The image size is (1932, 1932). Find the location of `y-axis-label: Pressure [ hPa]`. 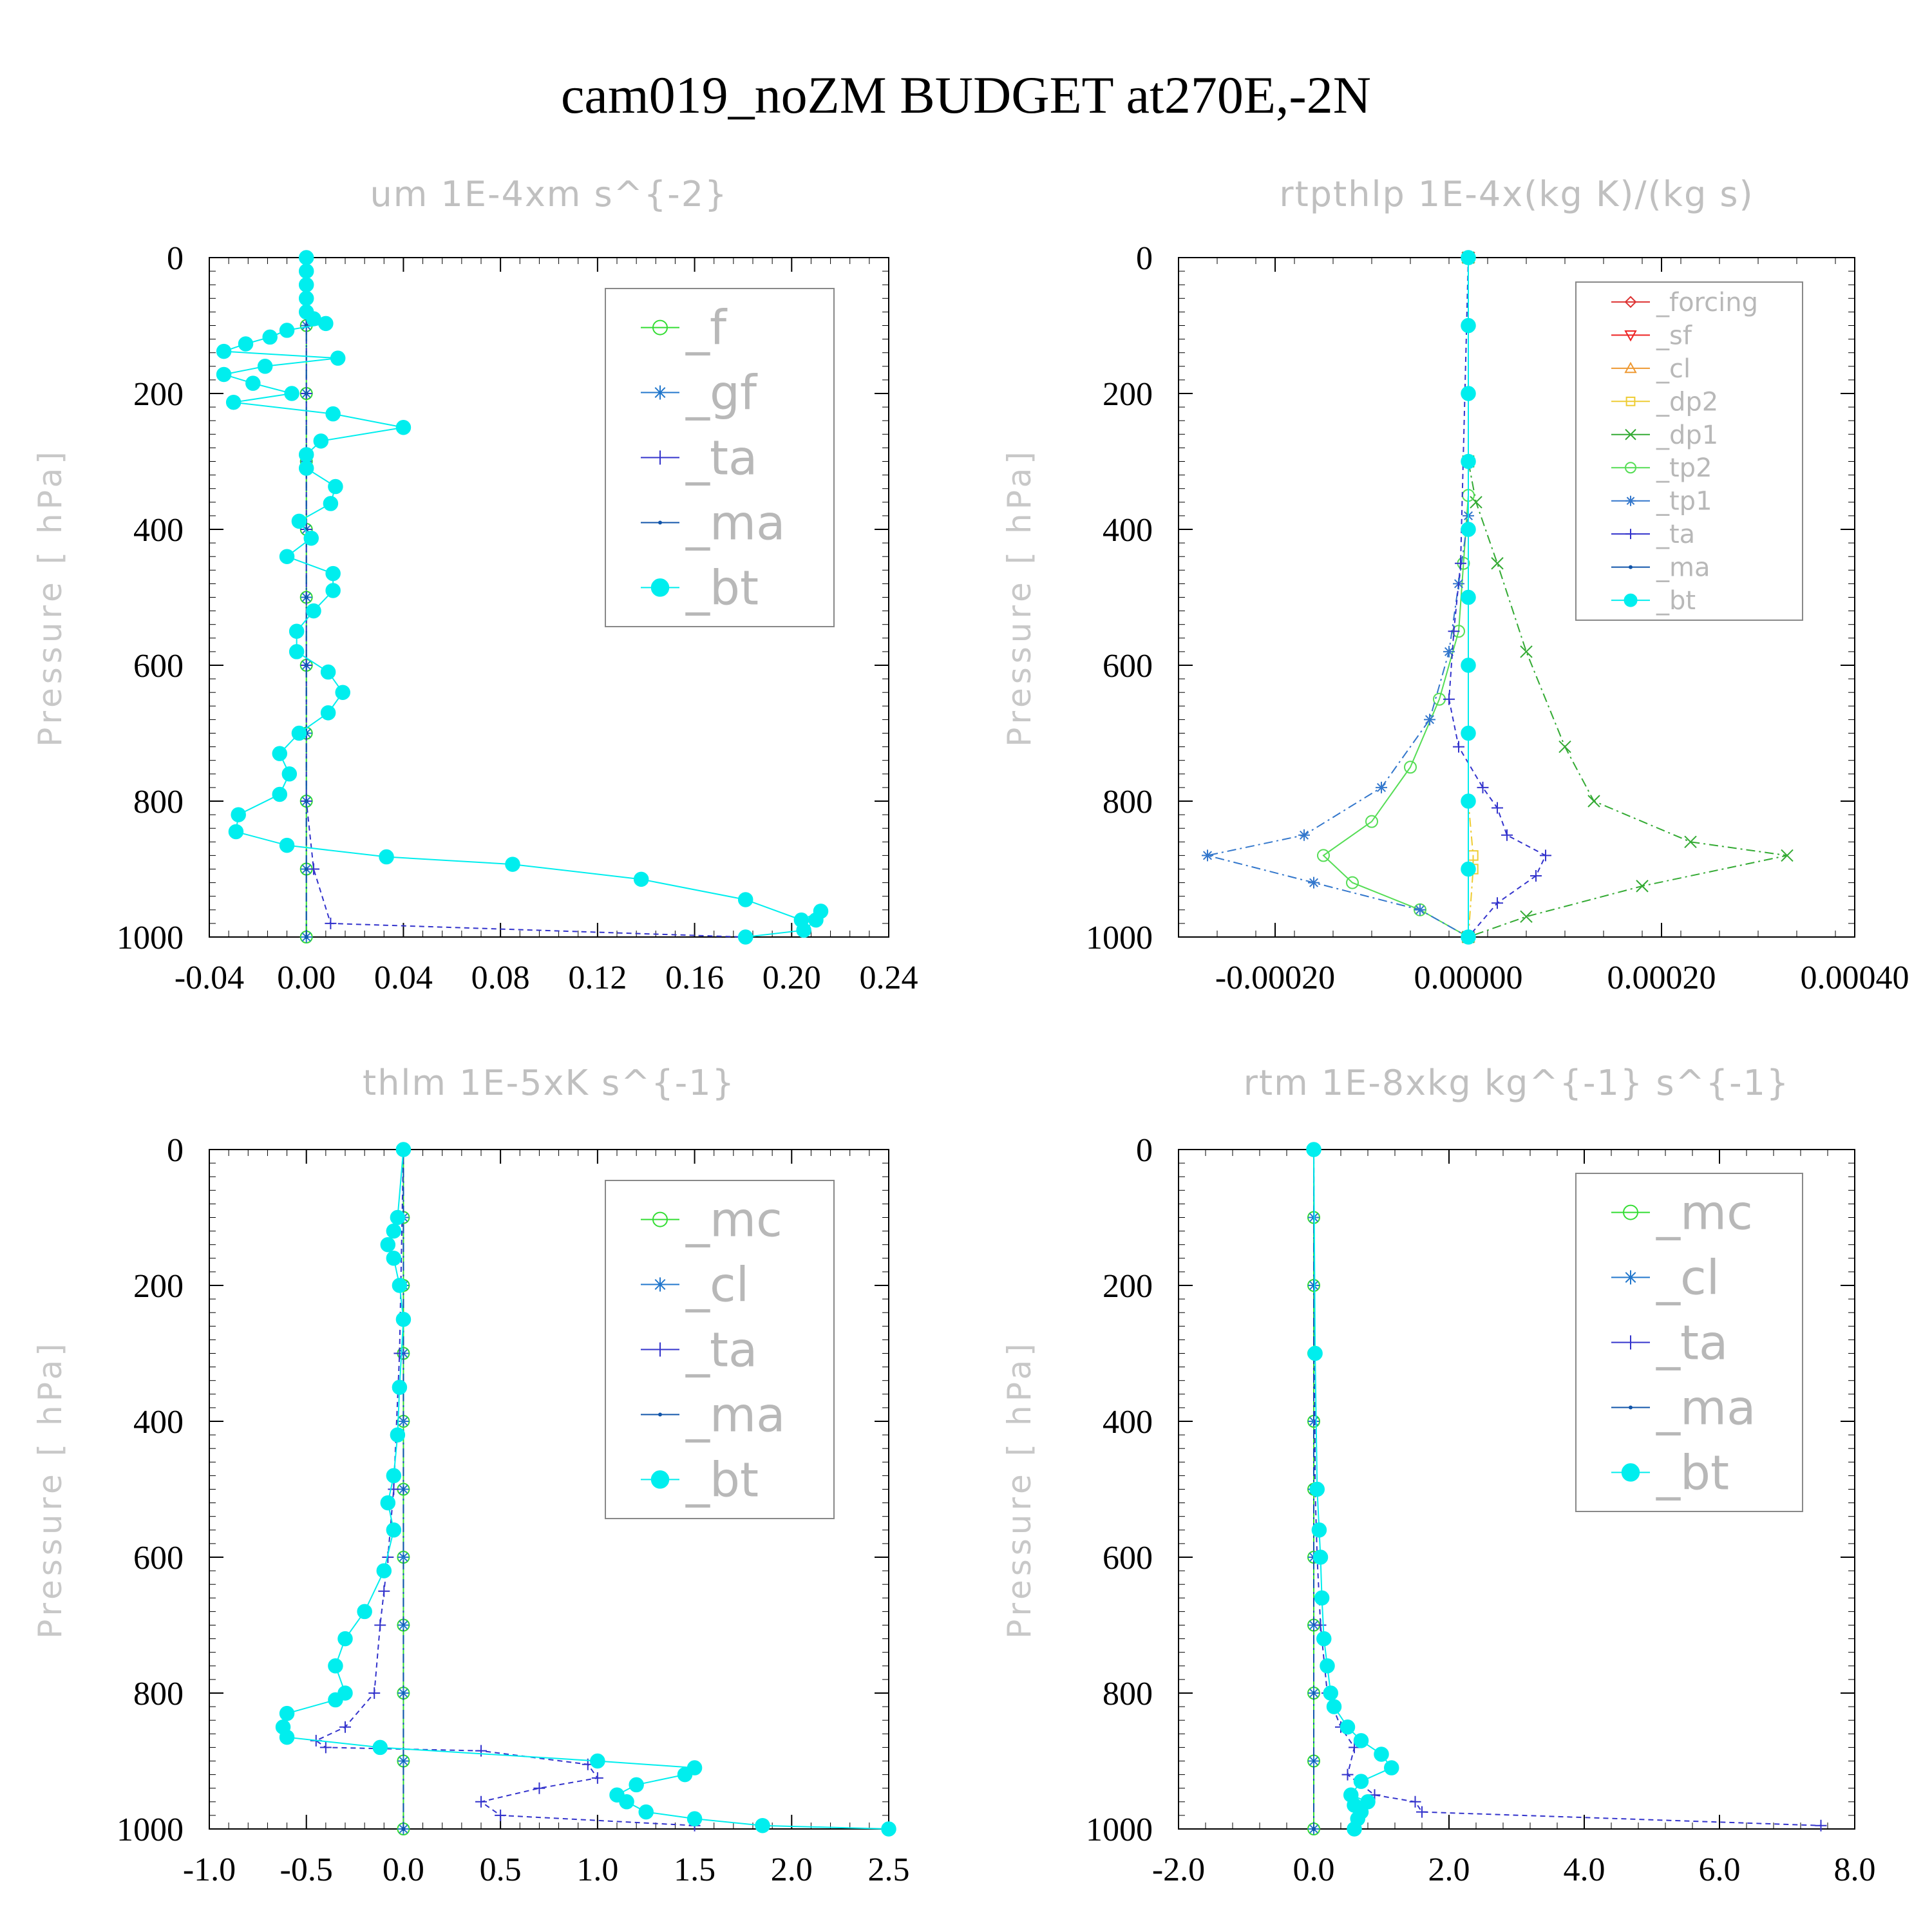

y-axis-label: Pressure [ hPa] is located at coordinates (50, 1490).